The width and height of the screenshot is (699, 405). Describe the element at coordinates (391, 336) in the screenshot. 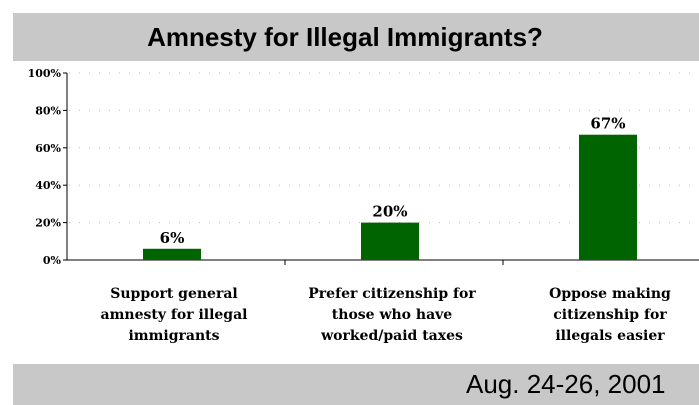

I see `category-label: worked/paid taxes` at that location.